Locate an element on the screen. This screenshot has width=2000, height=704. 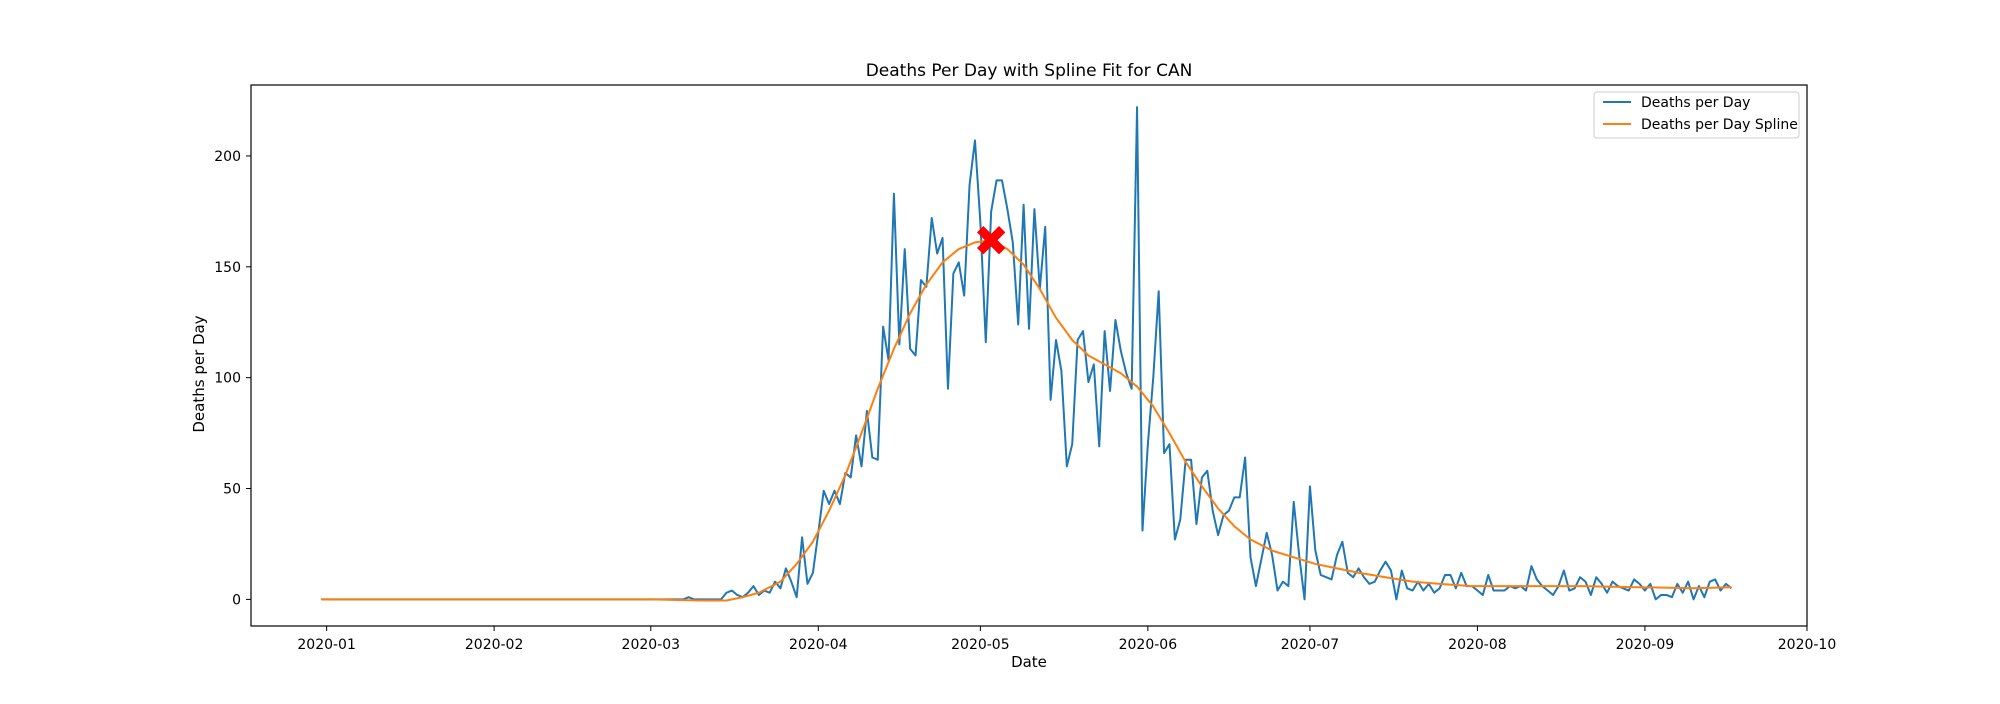
legend-label-deaths-per-day: Deaths per Day is located at coordinates (1695, 103).